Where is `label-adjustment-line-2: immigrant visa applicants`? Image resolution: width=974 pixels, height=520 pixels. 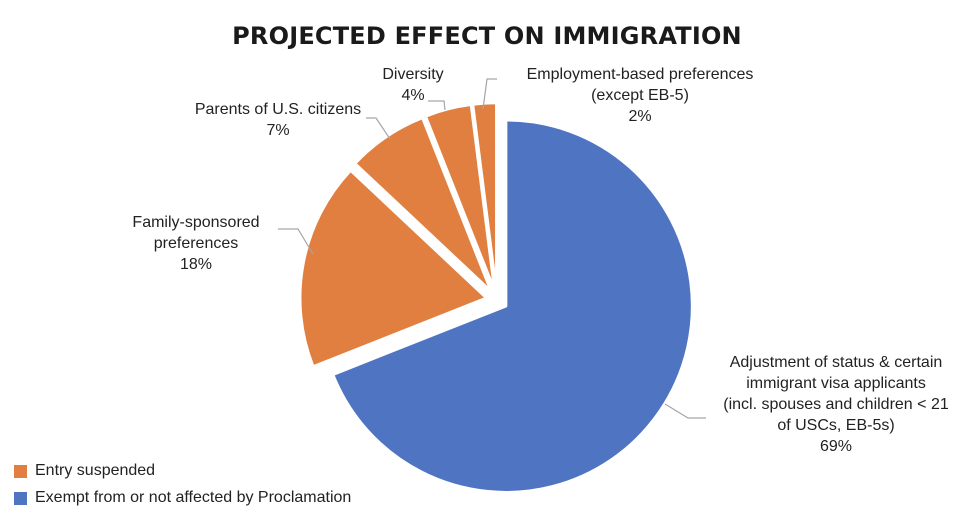 label-adjustment-line-2: immigrant visa applicants is located at coordinates (836, 383).